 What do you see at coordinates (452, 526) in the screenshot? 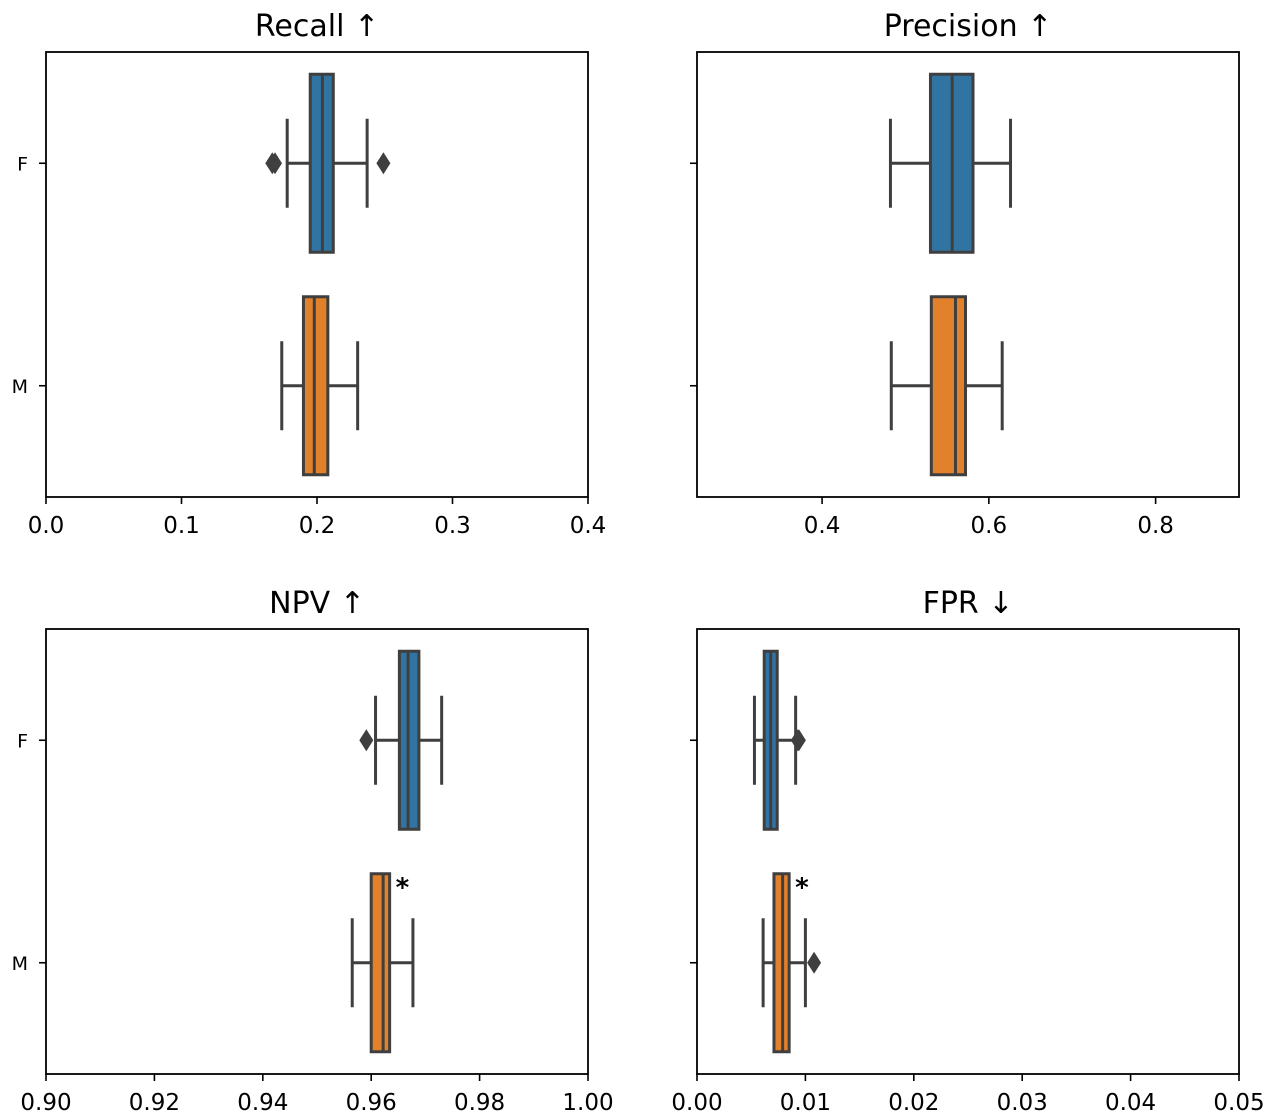
I see `x-tick-label: 0.3` at bounding box center [452, 526].